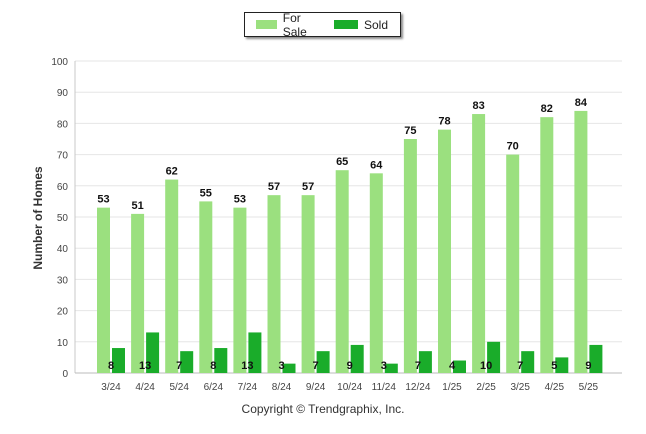 Image resolution: width=646 pixels, height=434 pixels. Describe the element at coordinates (478, 106) in the screenshot. I see `data-label-for-sale: 83` at that location.